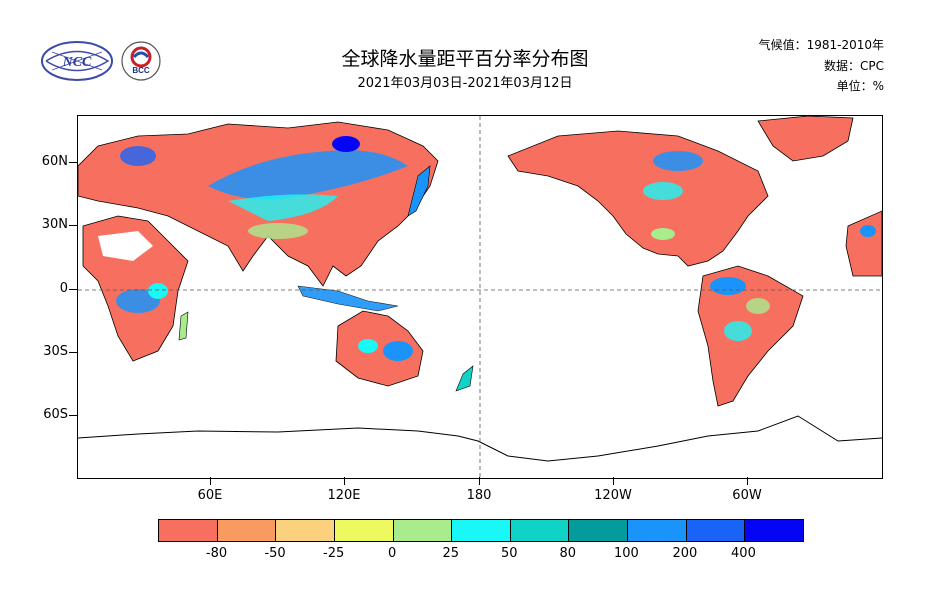  What do you see at coordinates (464, 378) in the screenshot?
I see `new-zealand` at bounding box center [464, 378].